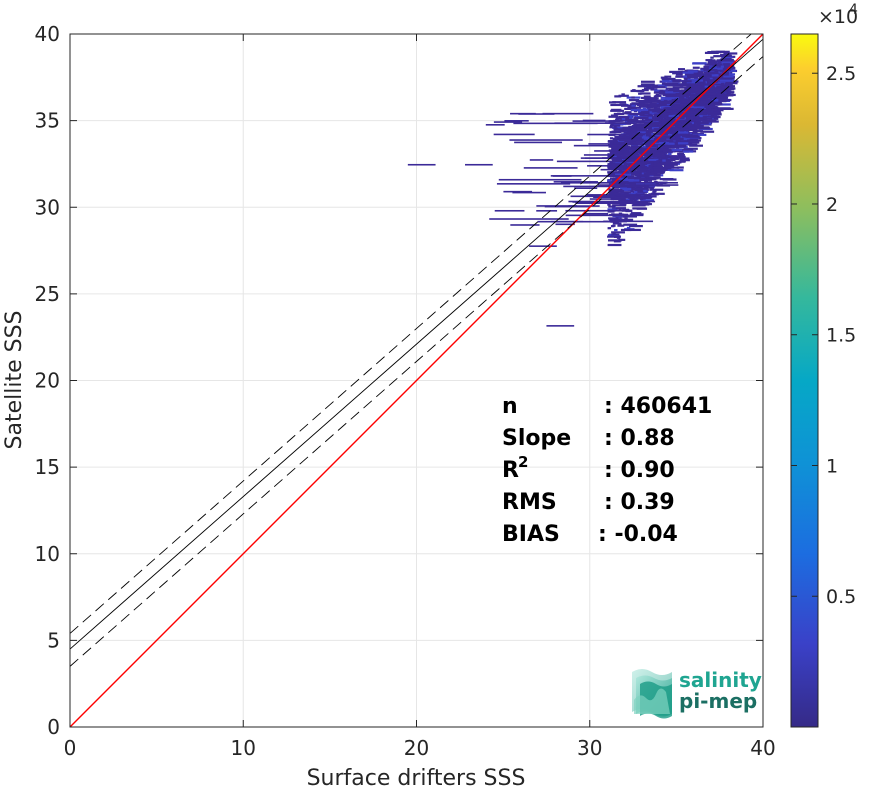 The image size is (873, 788). Describe the element at coordinates (804, 380) in the screenshot. I see `colorbar` at that location.